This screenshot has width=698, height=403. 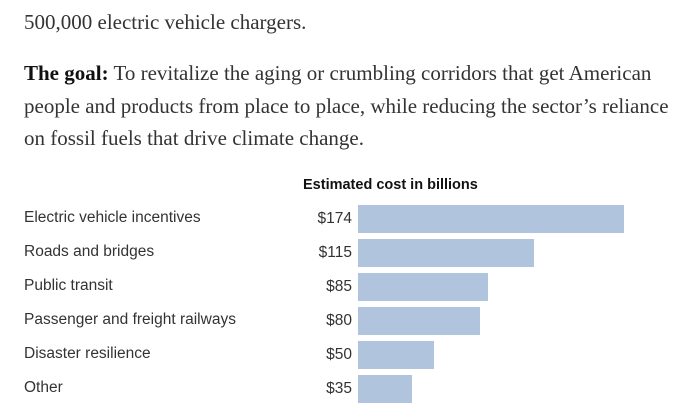 I want to click on value-label: $50, so click(x=339, y=354).